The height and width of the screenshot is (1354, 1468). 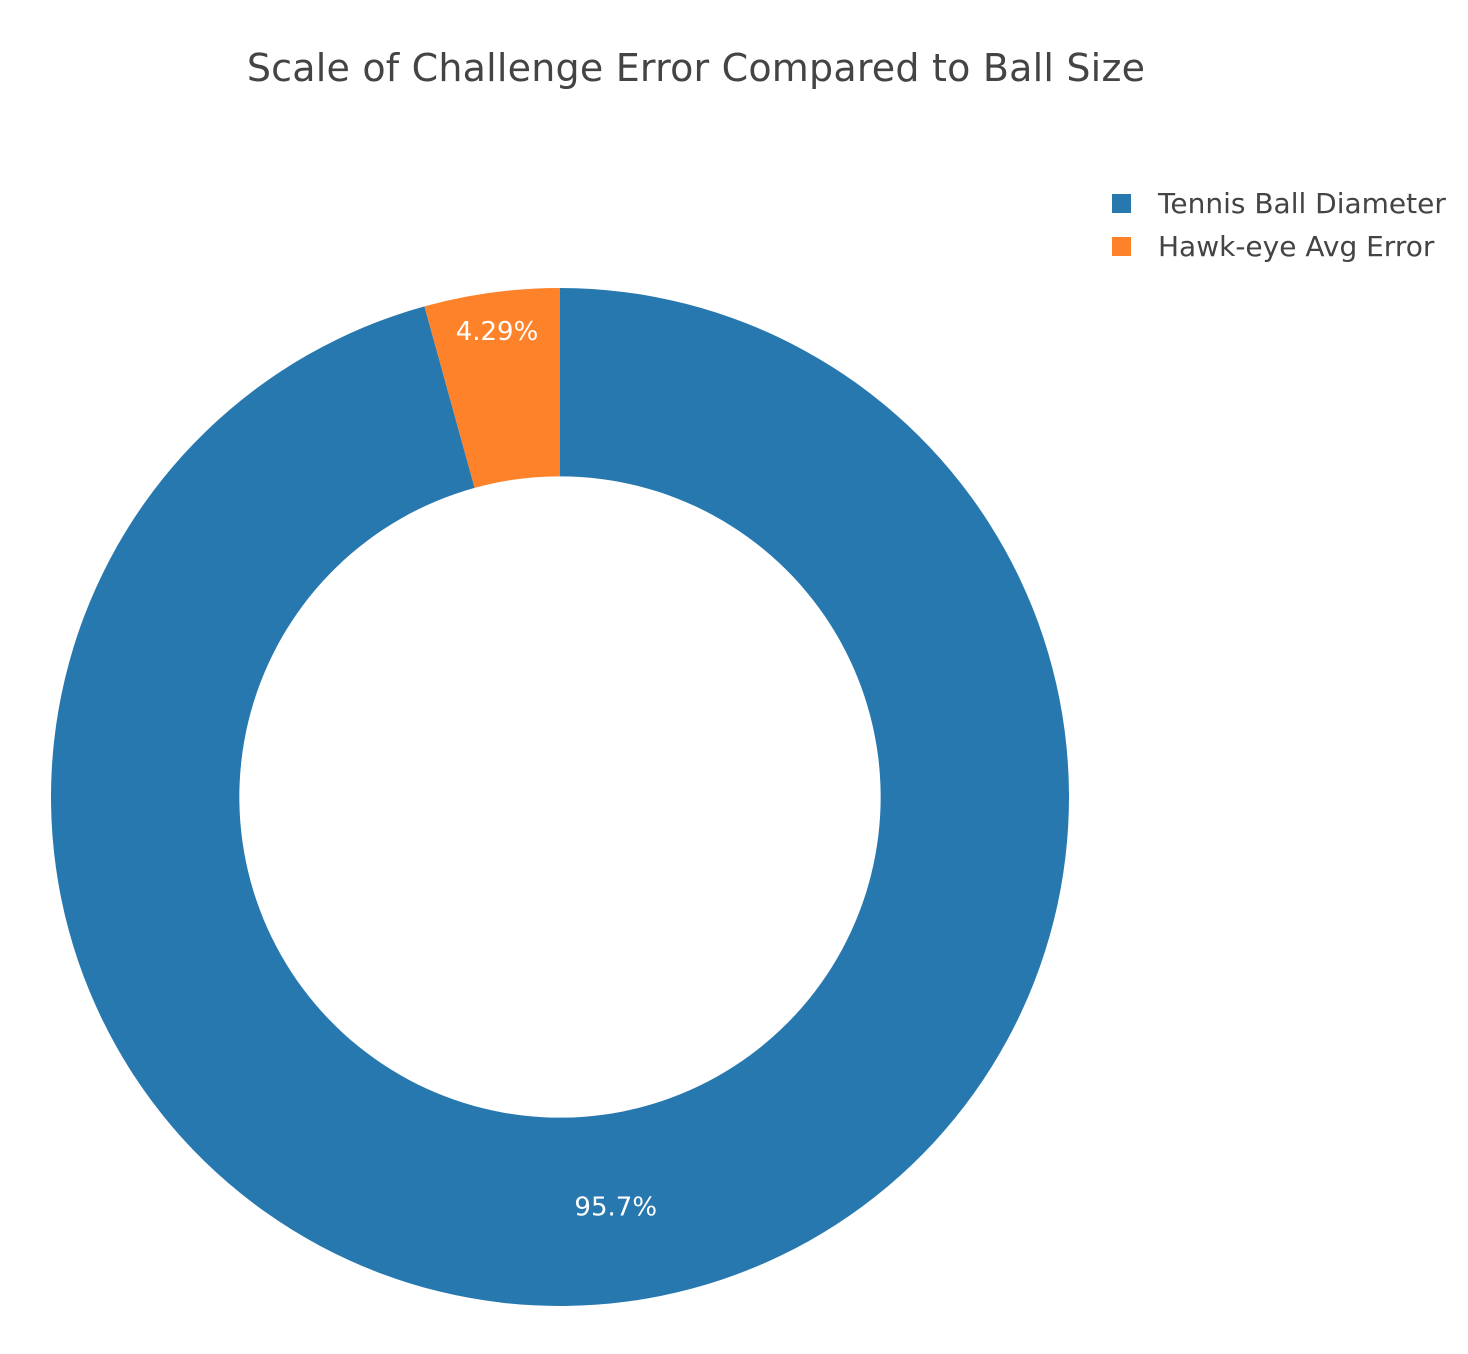 What do you see at coordinates (615, 1208) in the screenshot?
I see `slice-label: 95.7%` at bounding box center [615, 1208].